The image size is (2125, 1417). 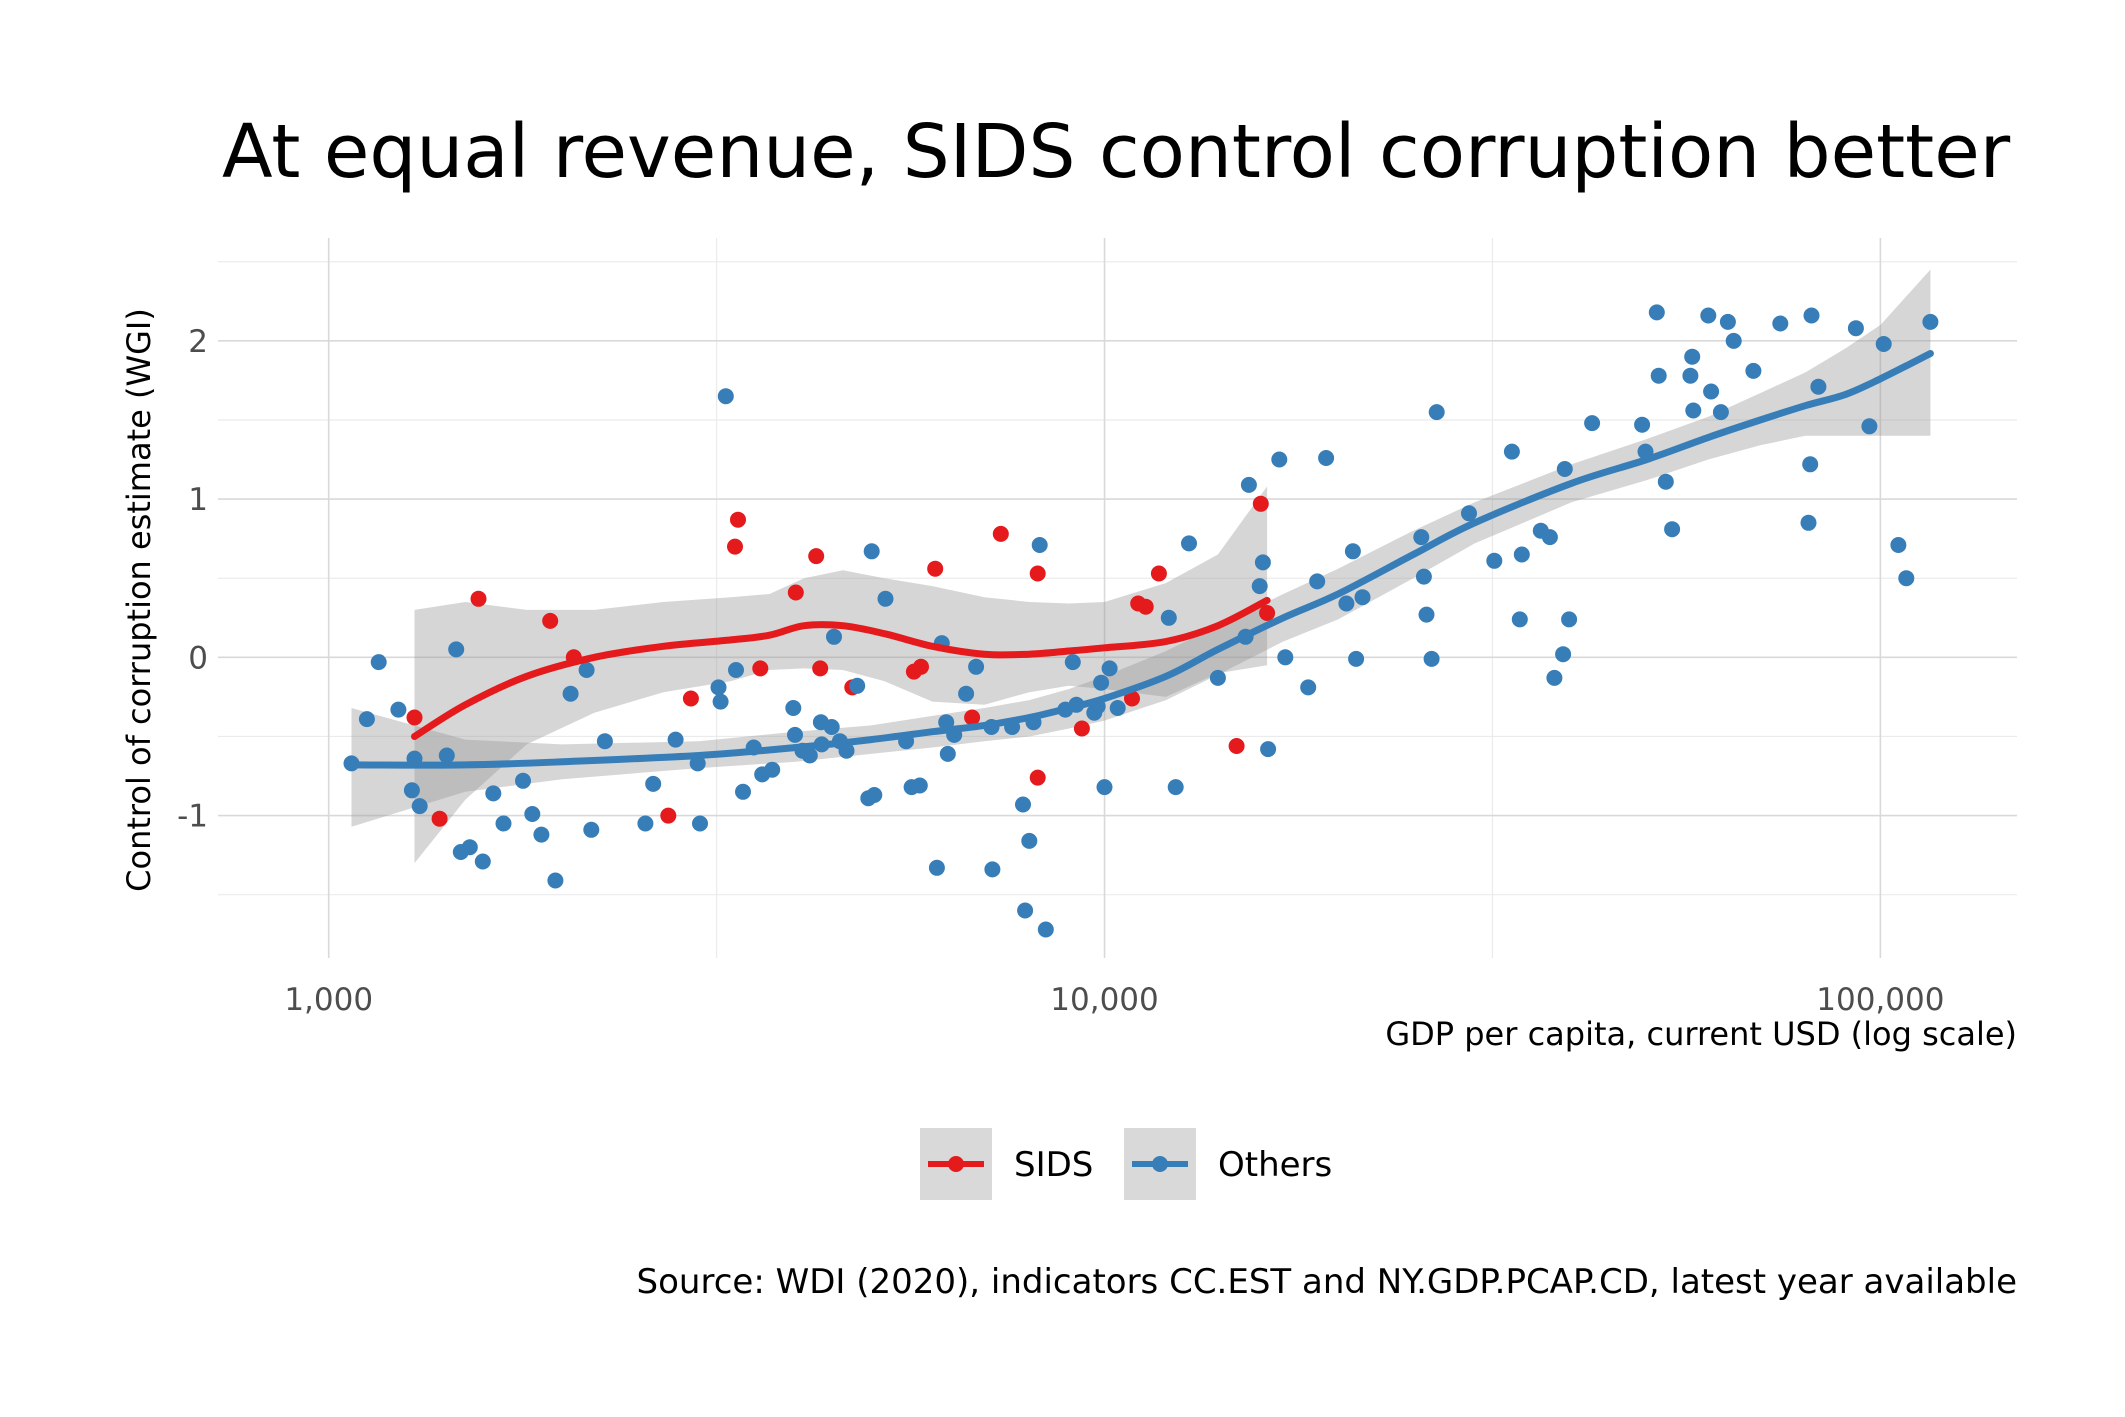 What do you see at coordinates (1104, 1000) in the screenshot?
I see `x-tick-label: 10,000` at bounding box center [1104, 1000].